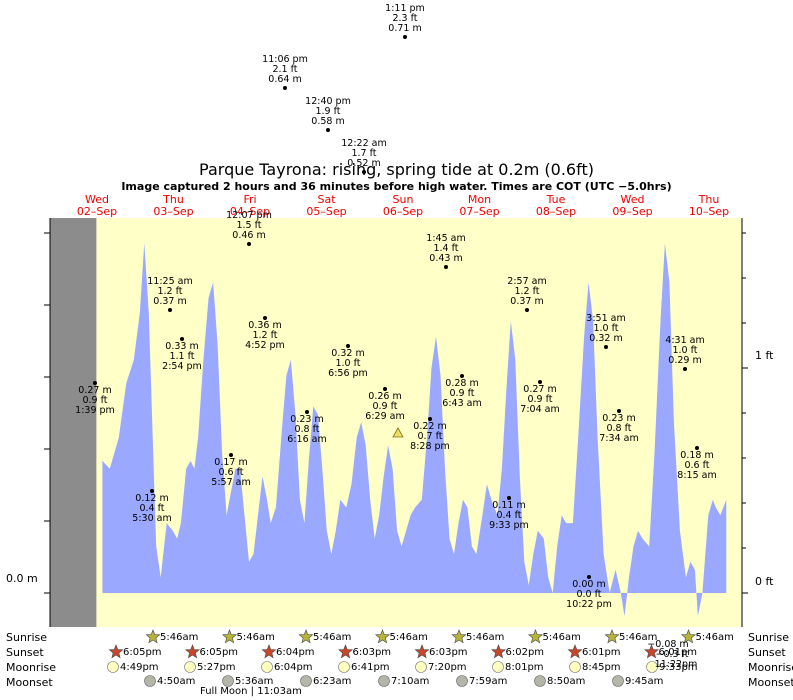 This screenshot has height=700, width=793. I want to click on moonset-time: 5:36am, so click(254, 681).